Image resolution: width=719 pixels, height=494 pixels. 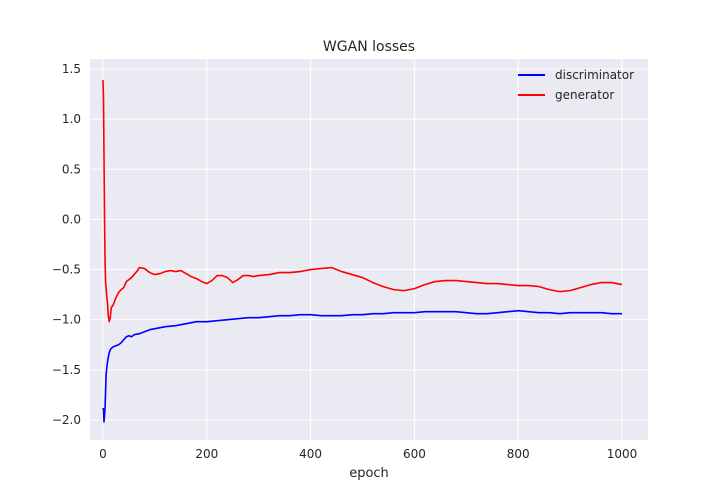 What do you see at coordinates (369, 47) in the screenshot?
I see `chart-title: WGAN losses` at bounding box center [369, 47].